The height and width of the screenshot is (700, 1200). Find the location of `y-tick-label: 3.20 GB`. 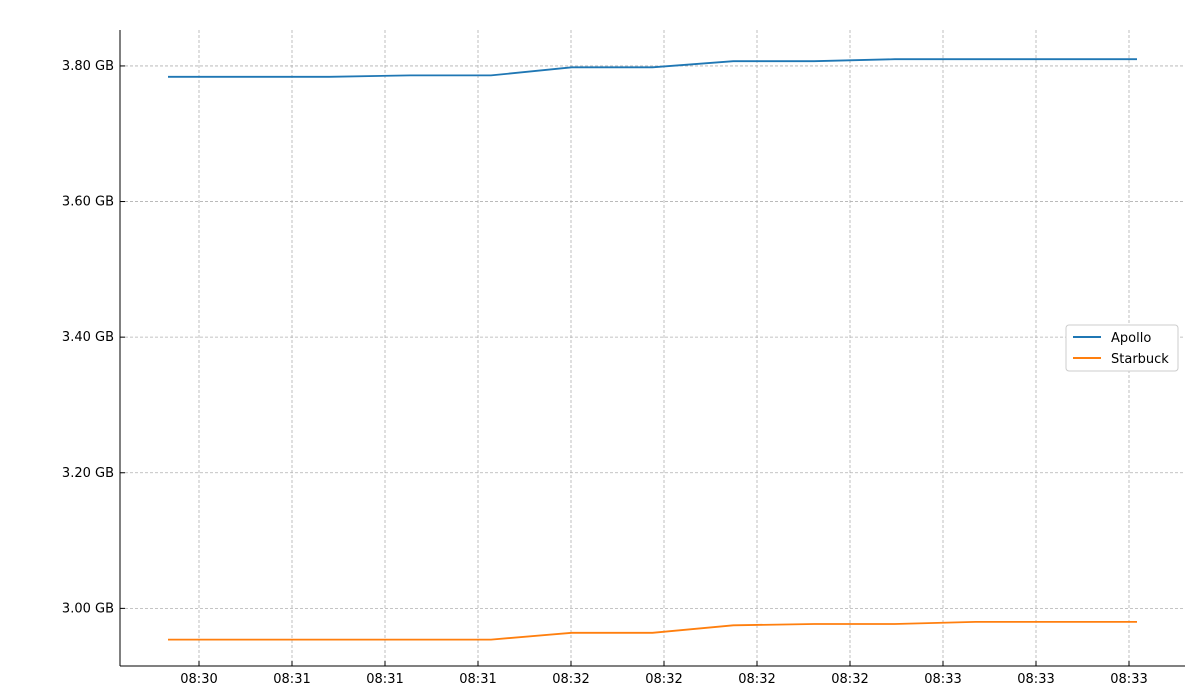

y-tick-label: 3.20 GB is located at coordinates (88, 473).